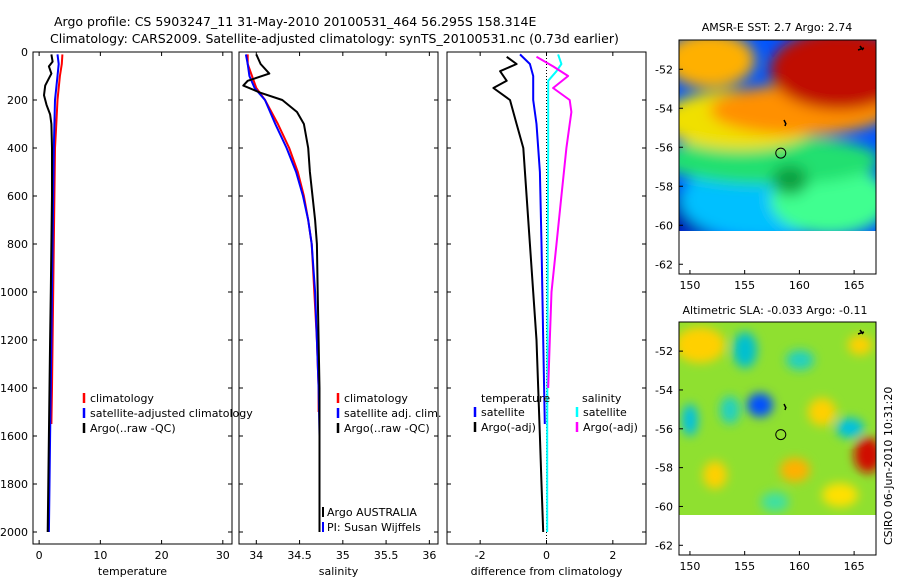  I want to click on salinity-xtick-label: 36, so click(429, 555).